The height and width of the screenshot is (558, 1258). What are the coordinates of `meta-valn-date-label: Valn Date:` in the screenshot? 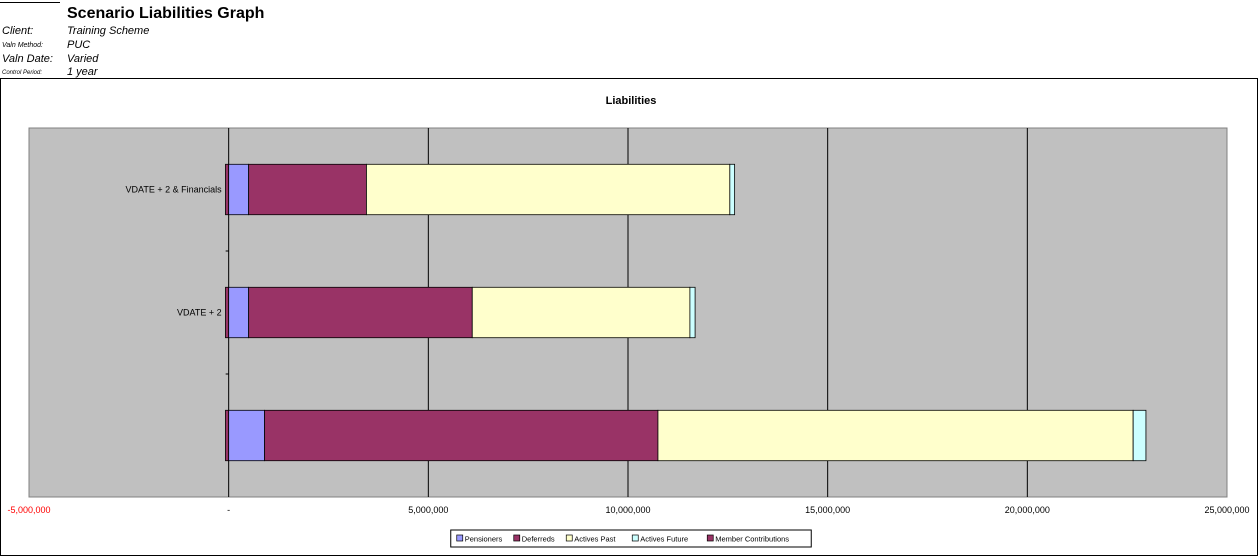 It's located at (27, 59).